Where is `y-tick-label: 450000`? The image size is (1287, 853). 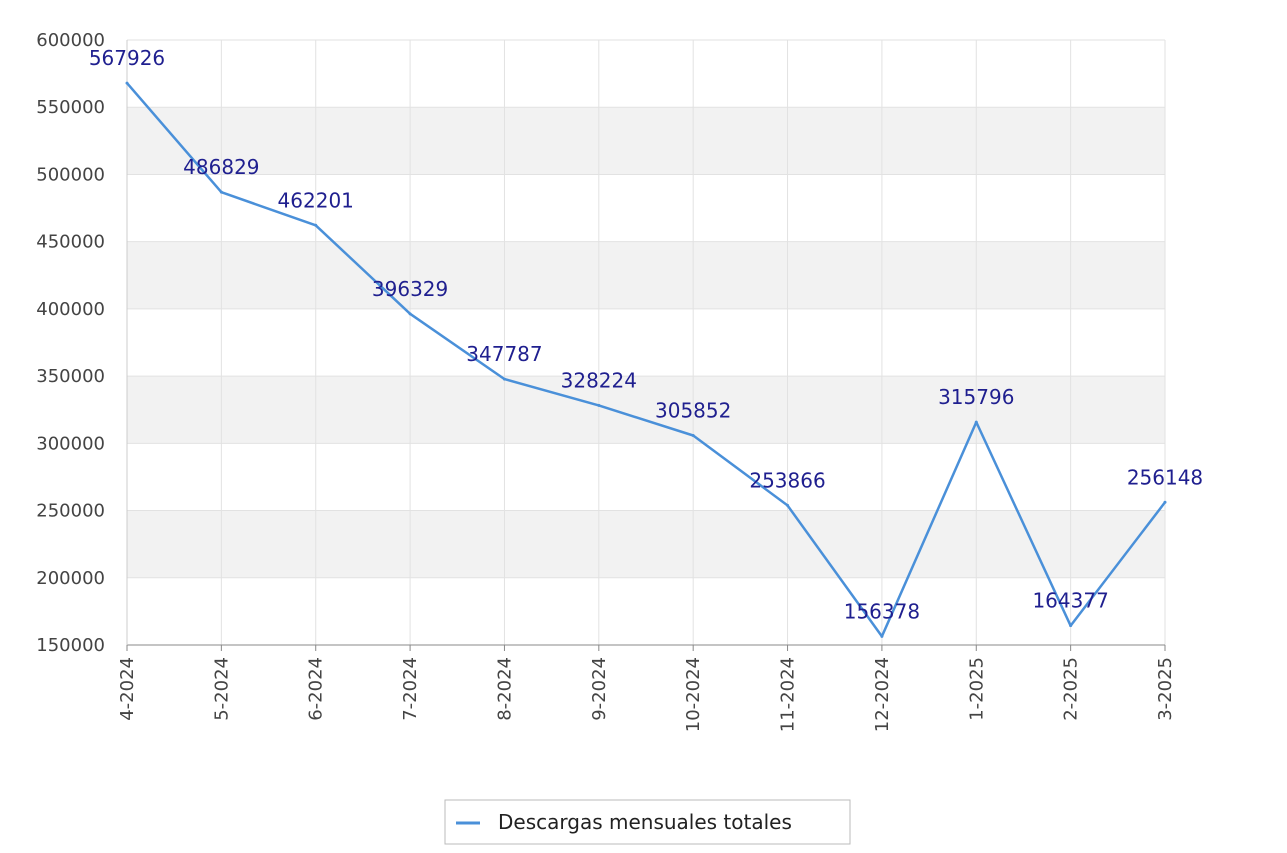 y-tick-label: 450000 is located at coordinates (70, 242).